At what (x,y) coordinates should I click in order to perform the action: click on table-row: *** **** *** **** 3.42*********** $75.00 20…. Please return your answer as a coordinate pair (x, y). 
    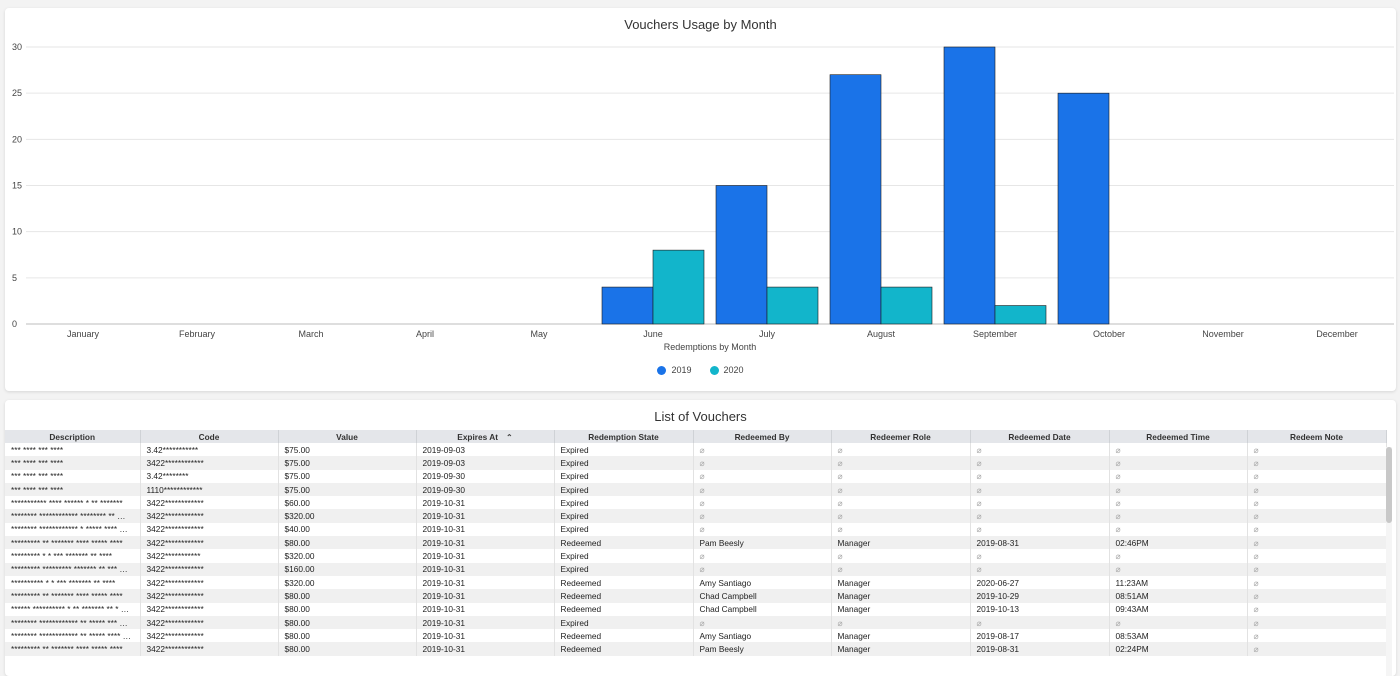
    Looking at the image, I should click on (696, 450).